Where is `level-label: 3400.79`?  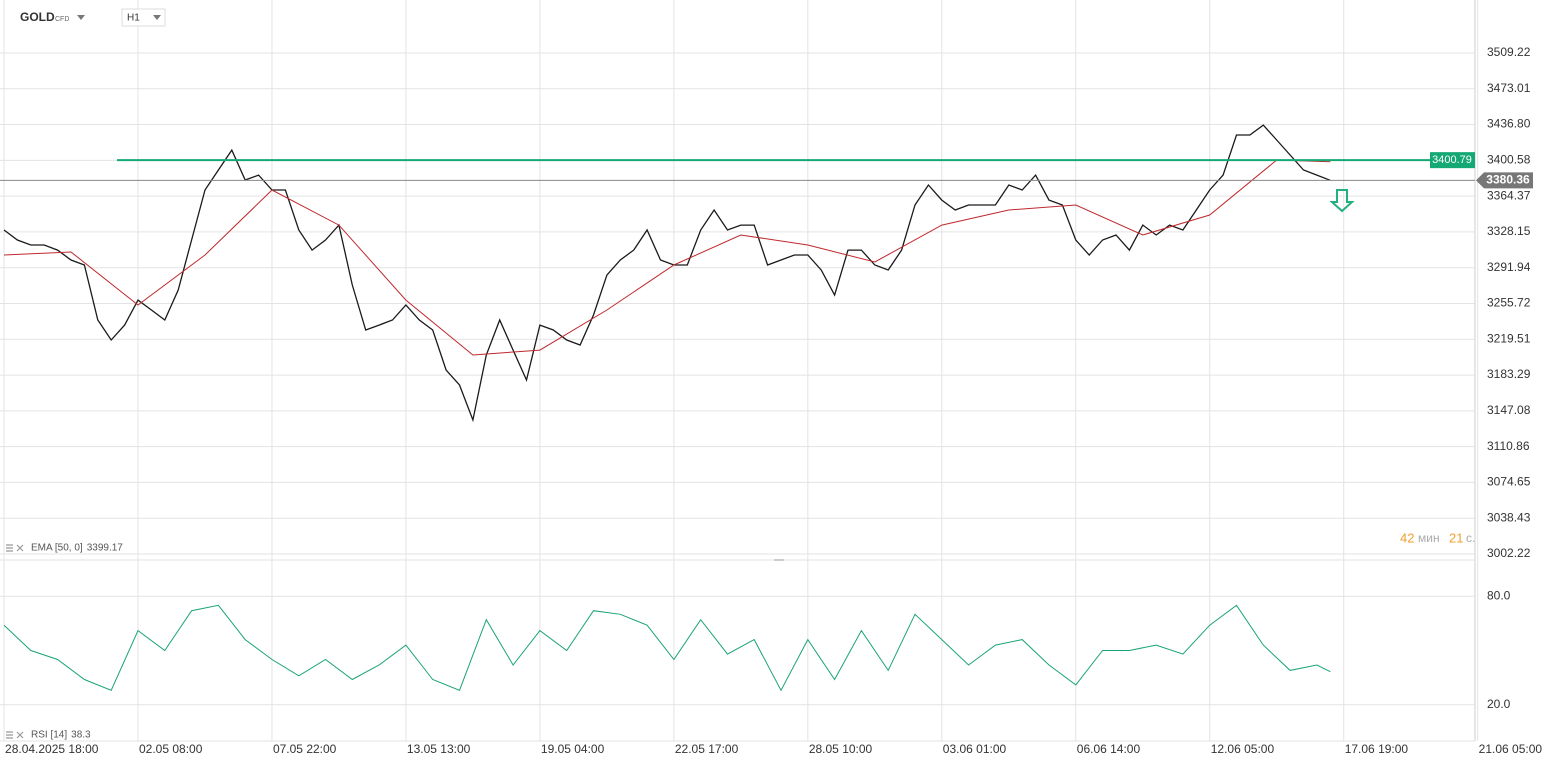 level-label: 3400.79 is located at coordinates (1452, 160).